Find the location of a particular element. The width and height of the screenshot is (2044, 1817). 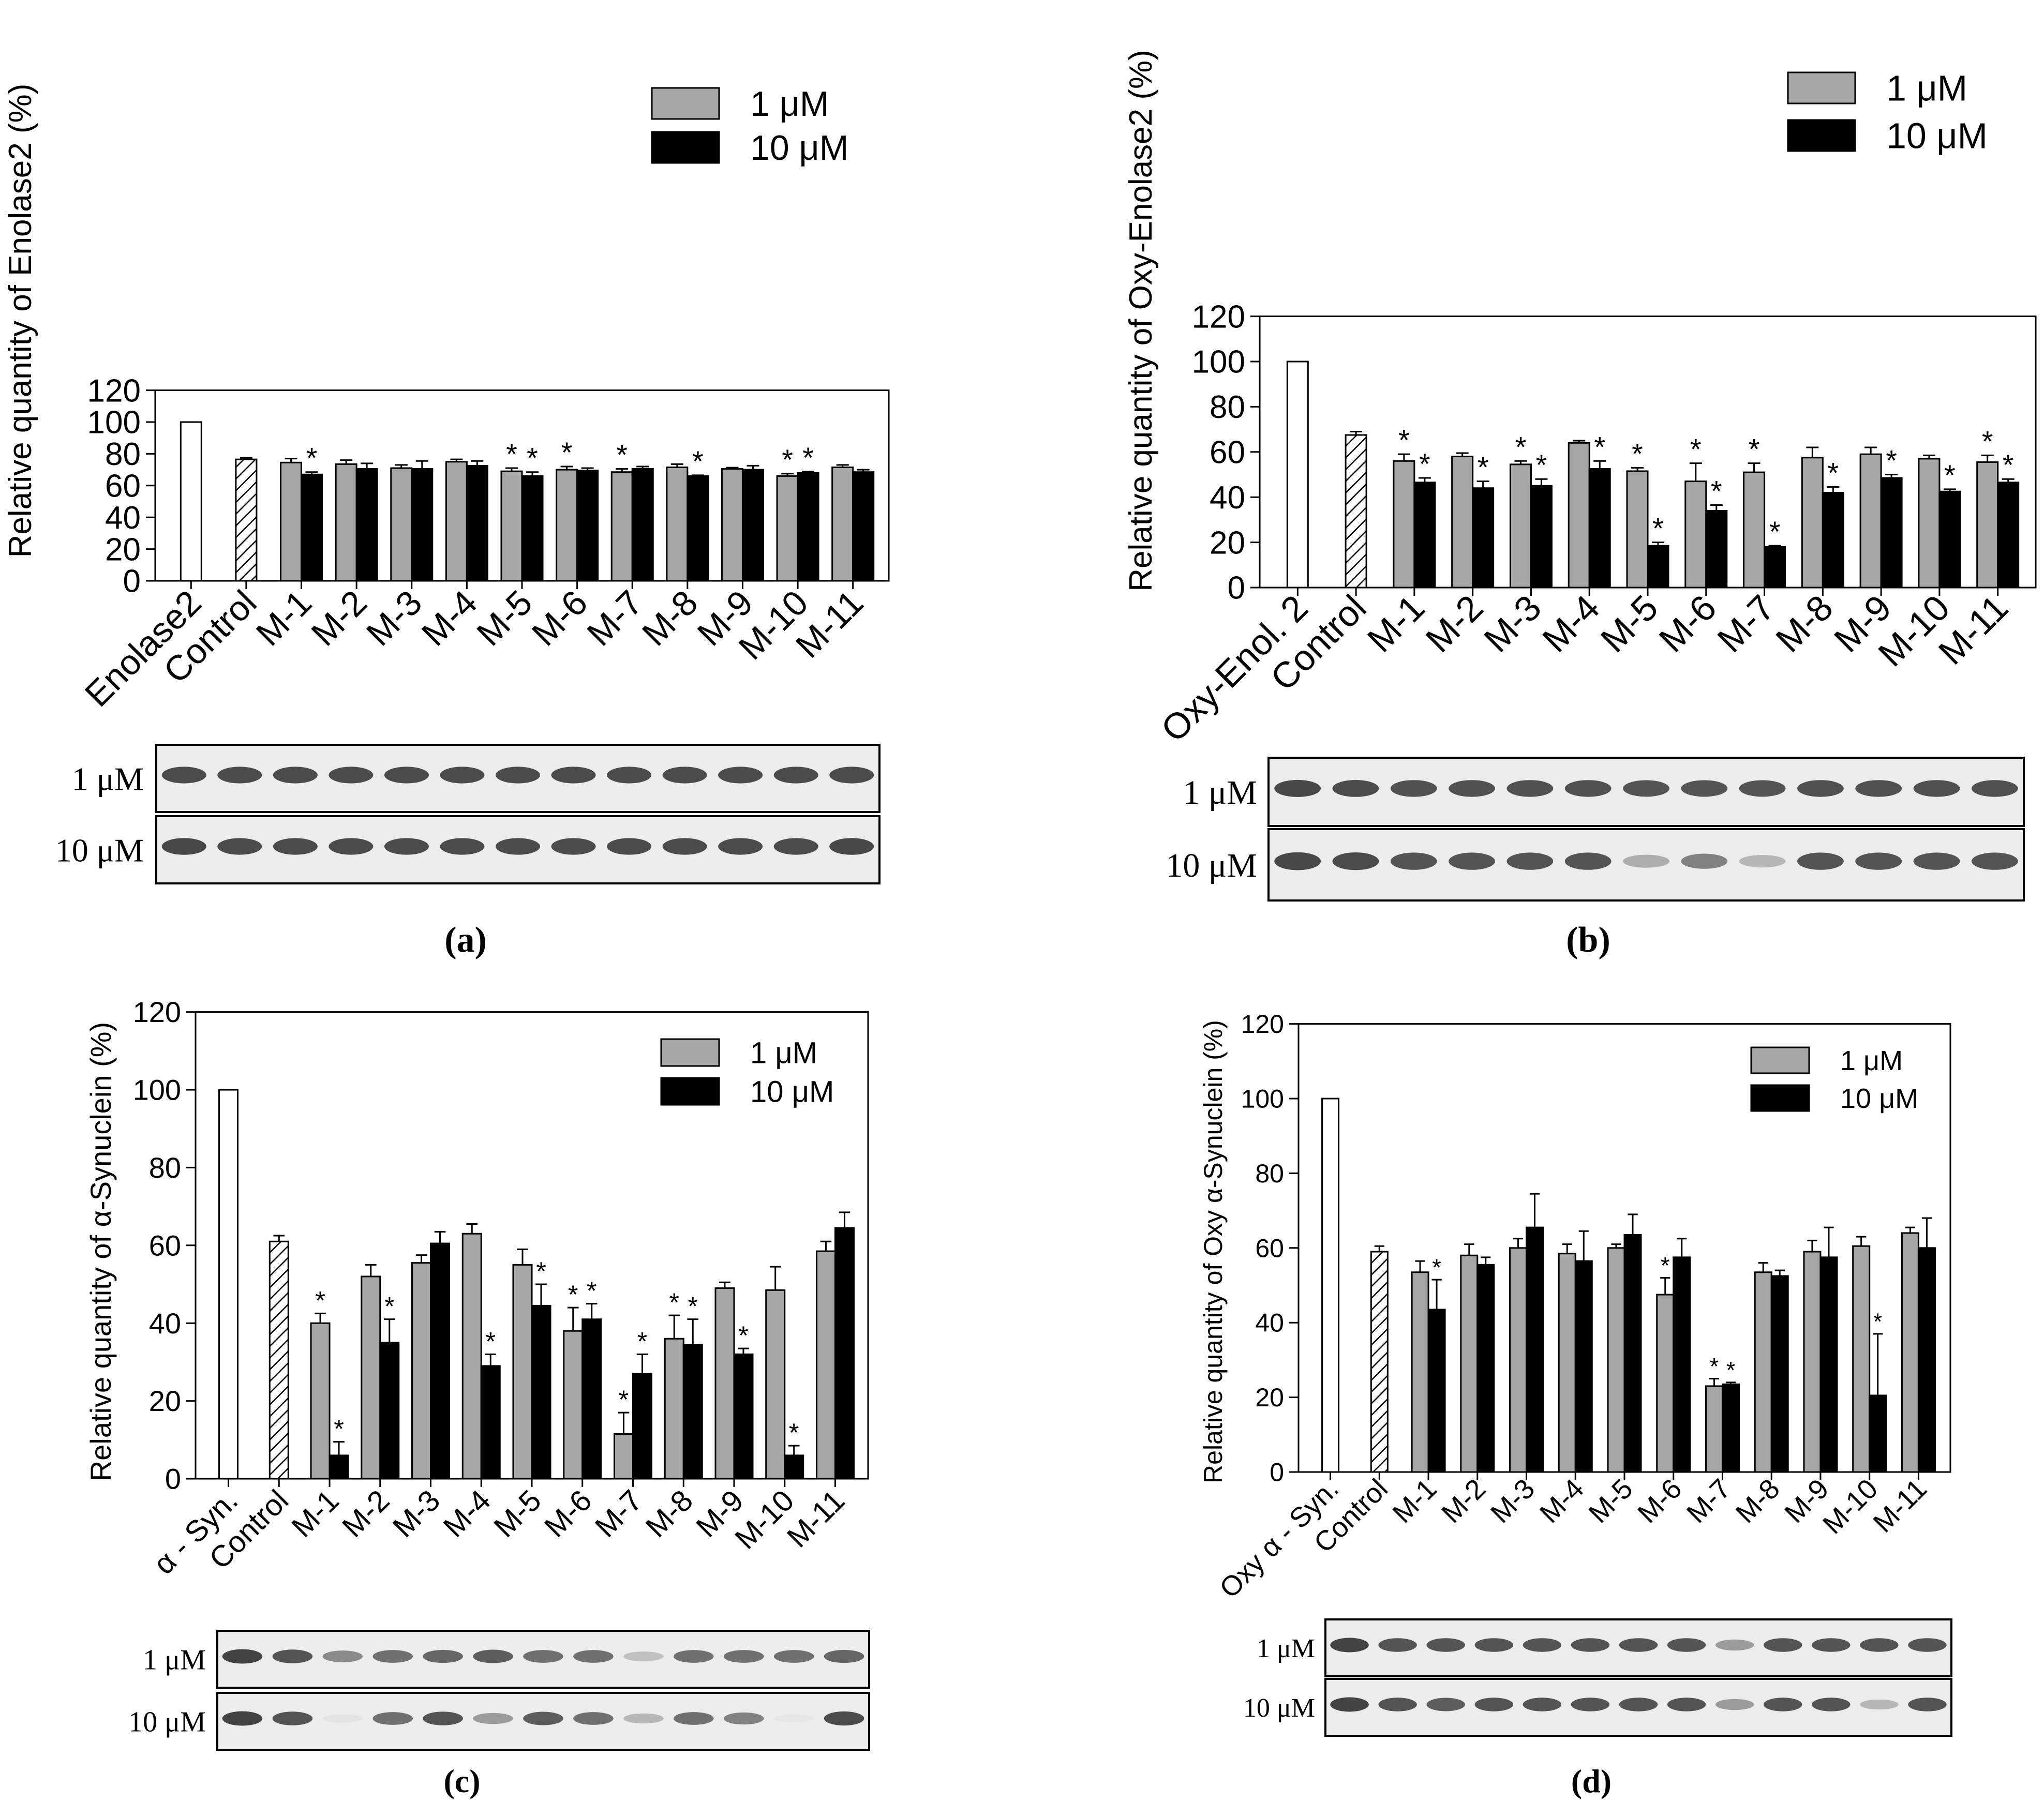

y-tick-label: 0 is located at coordinates (1236, 588).